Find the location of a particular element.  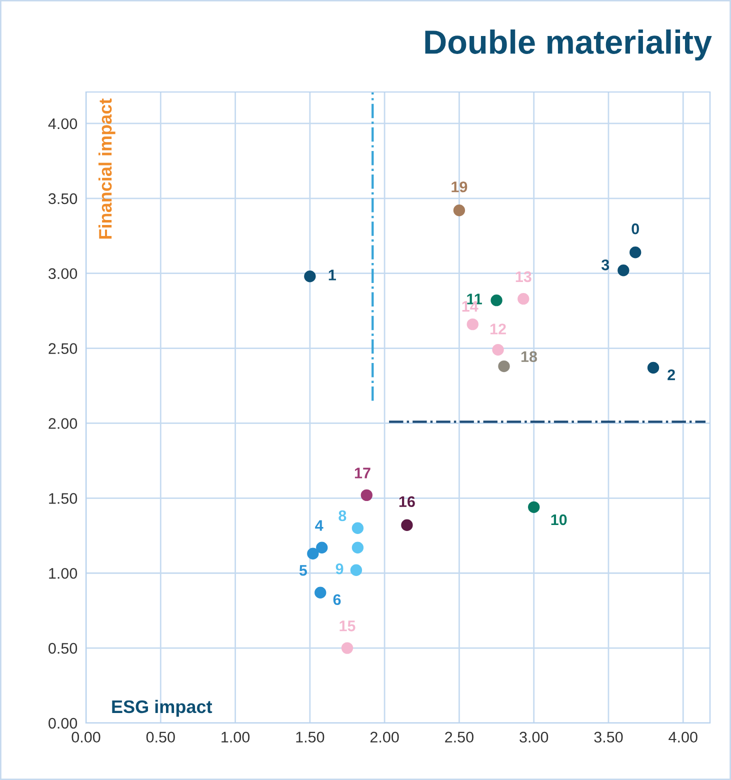

x-tick-label: 2.50 is located at coordinates (459, 737).